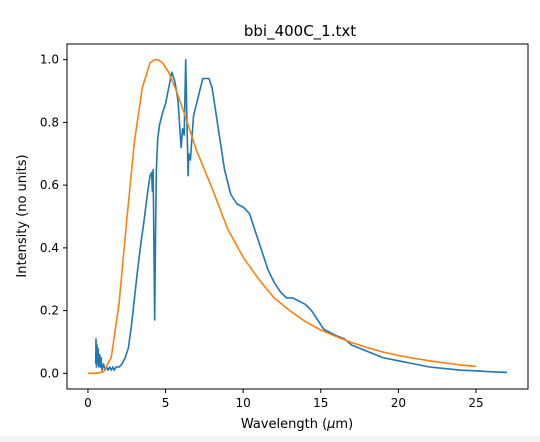 The width and height of the screenshot is (540, 442). What do you see at coordinates (49, 185) in the screenshot?
I see `y-tick-label: 0.6` at bounding box center [49, 185].